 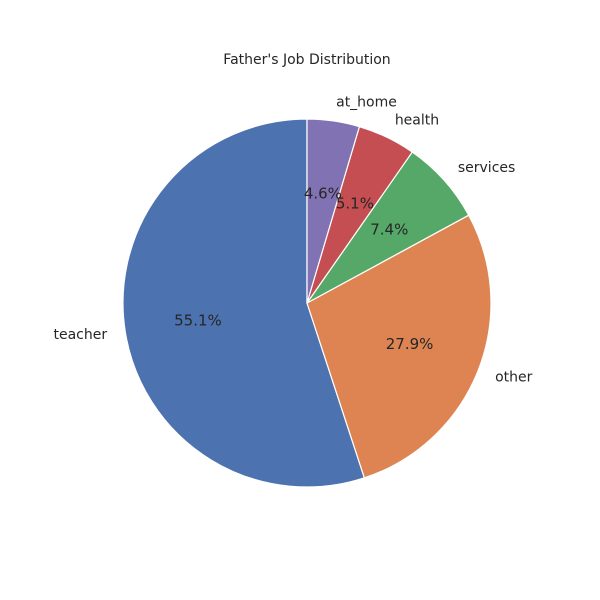 I want to click on slice-percent-labels: 55.1% 27.9% 7.4% 5.1%4.6%, so click(x=303, y=269).